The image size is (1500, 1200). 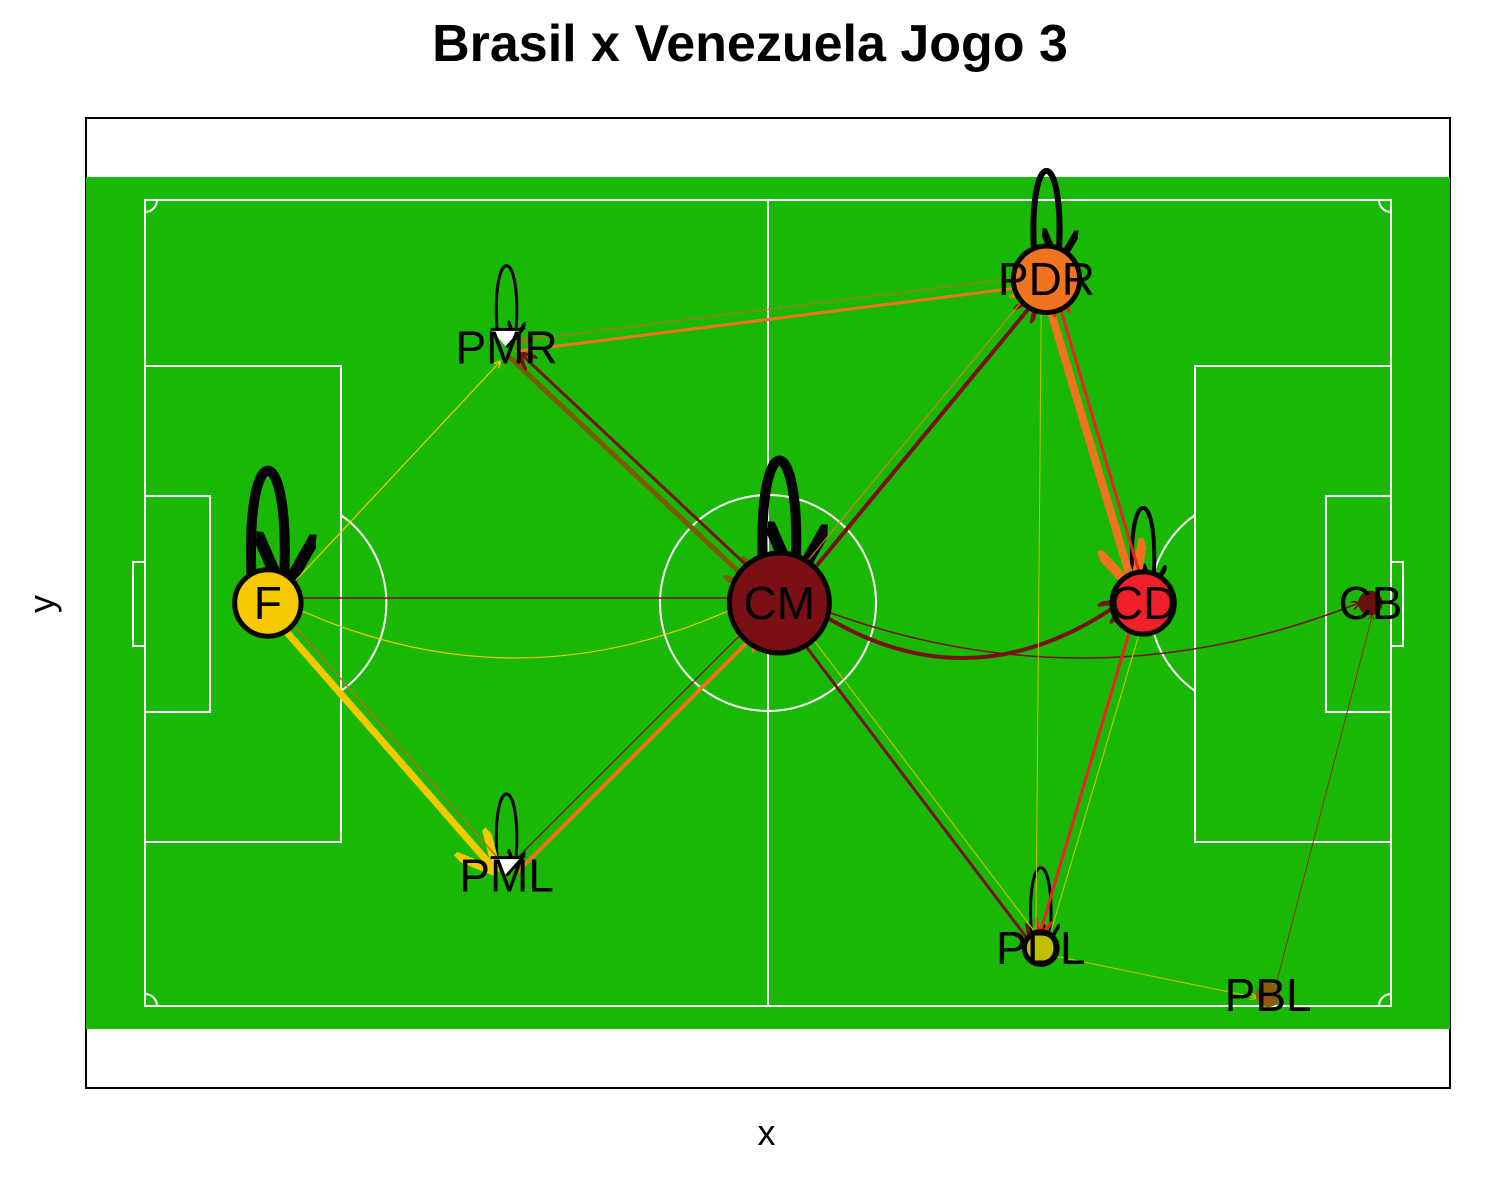 I want to click on node-pml: PML, so click(x=506, y=876).